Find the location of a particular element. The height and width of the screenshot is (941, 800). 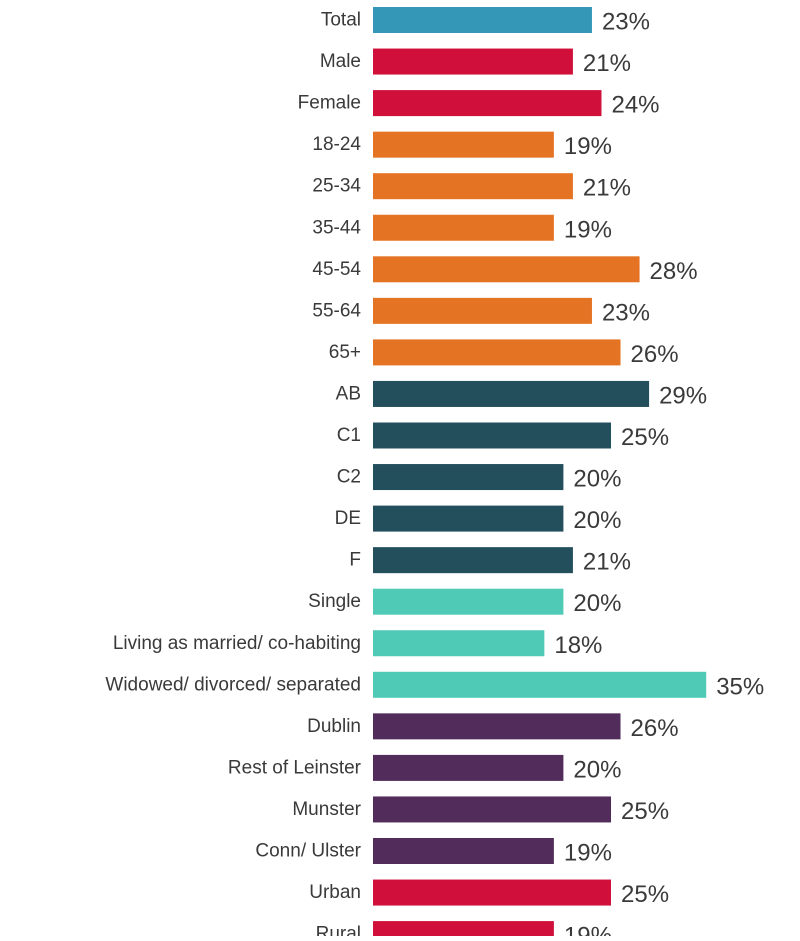

category-label-19: Rest of Leinster is located at coordinates (295, 767).